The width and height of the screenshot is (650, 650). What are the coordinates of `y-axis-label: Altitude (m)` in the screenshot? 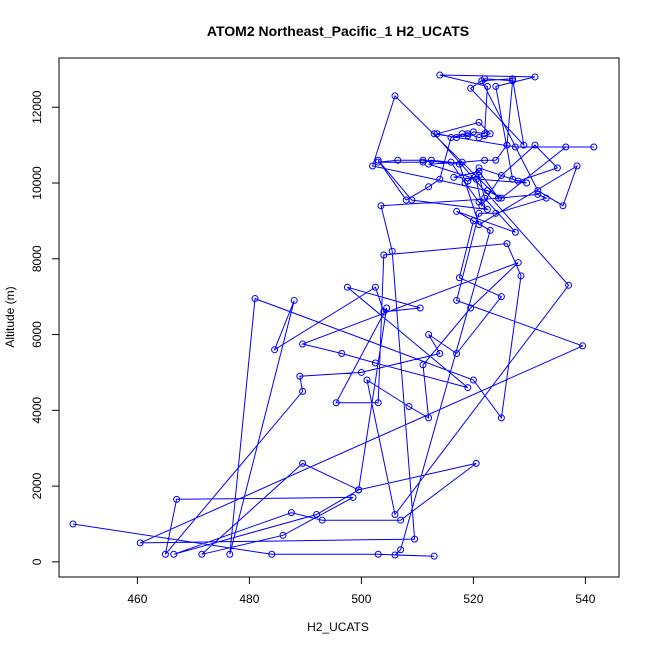 It's located at (10, 316).